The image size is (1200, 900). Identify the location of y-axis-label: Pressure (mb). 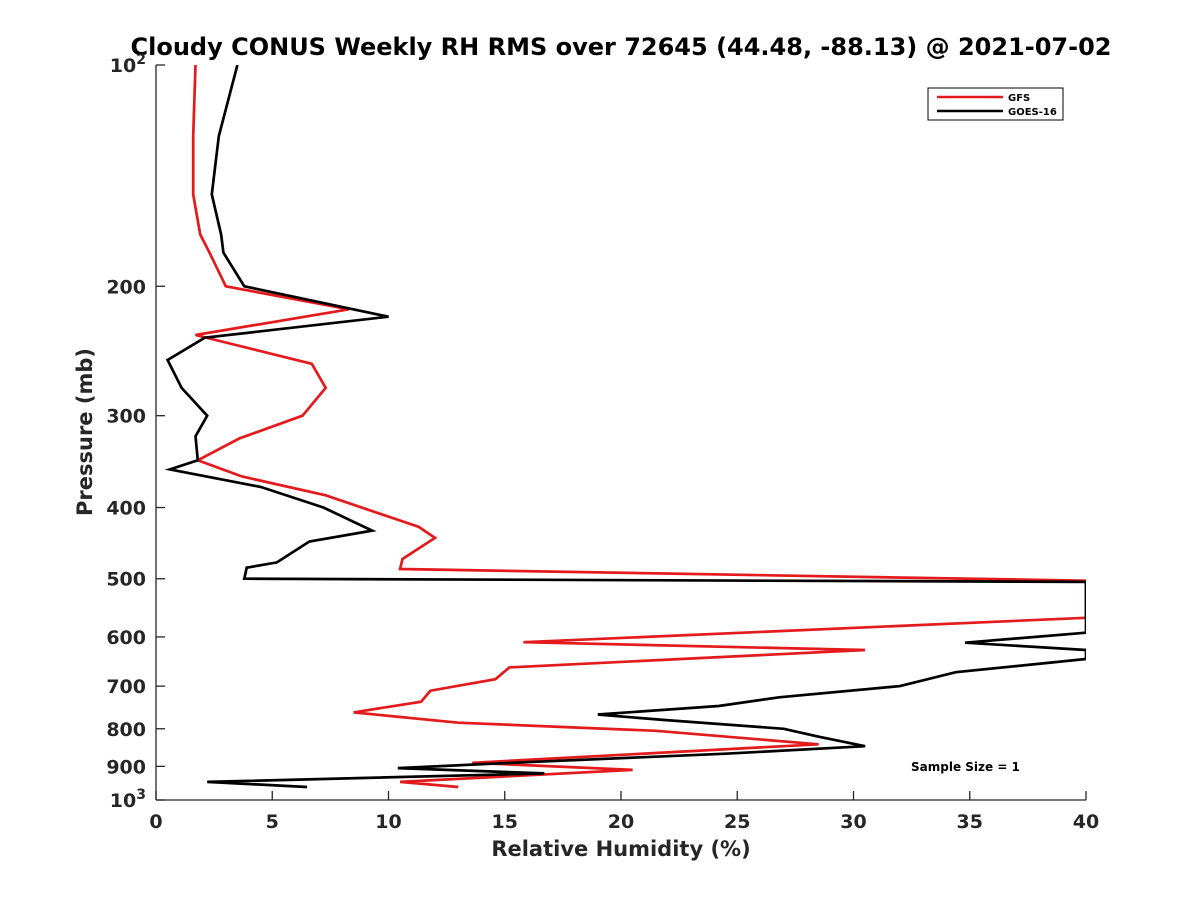
(85, 432).